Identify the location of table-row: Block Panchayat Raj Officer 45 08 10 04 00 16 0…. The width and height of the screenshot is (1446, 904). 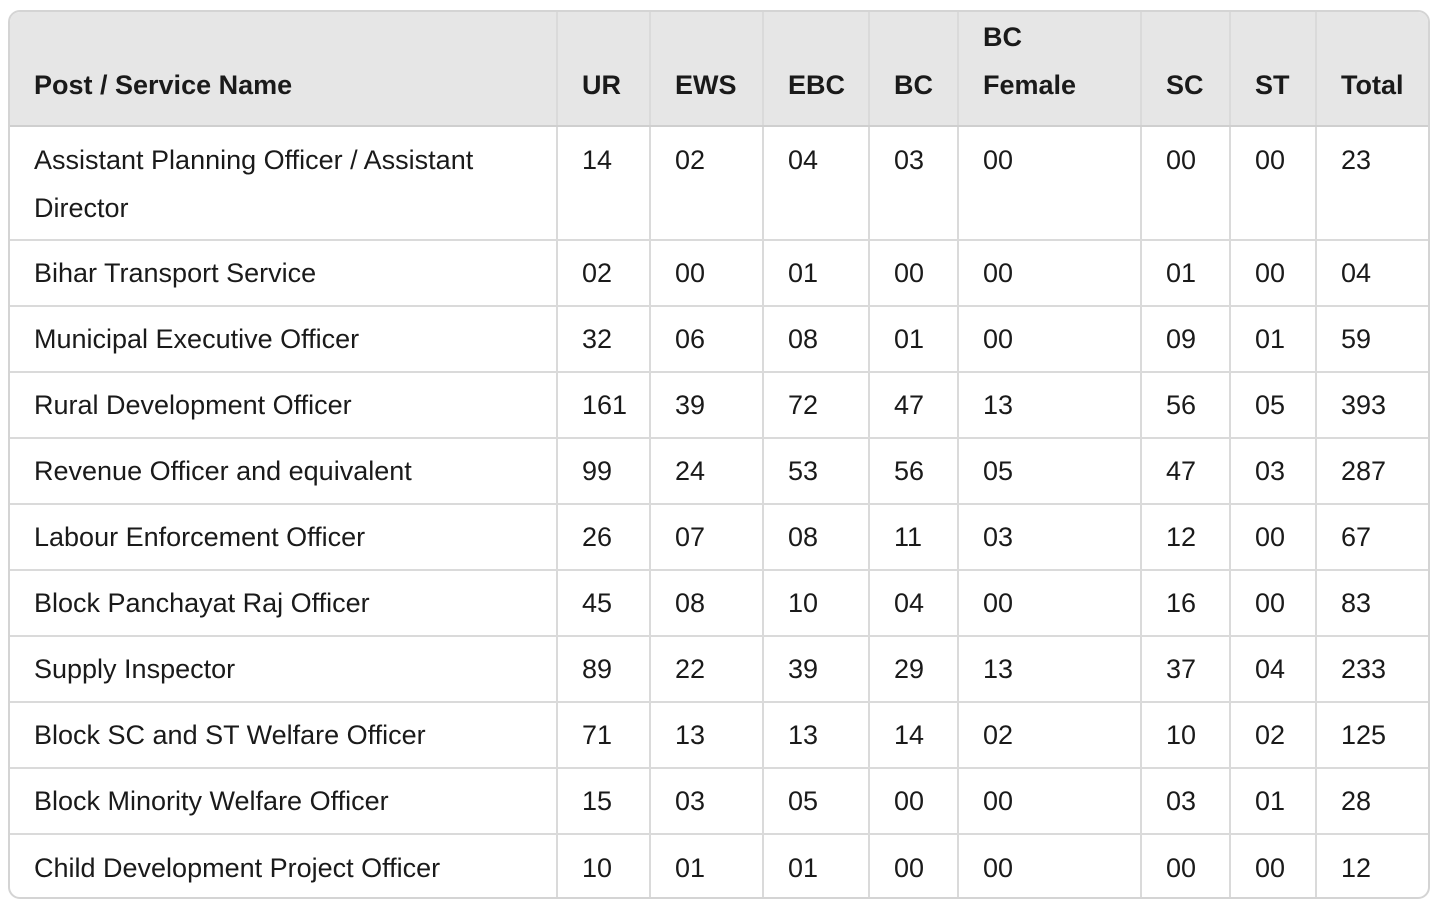
(719, 603).